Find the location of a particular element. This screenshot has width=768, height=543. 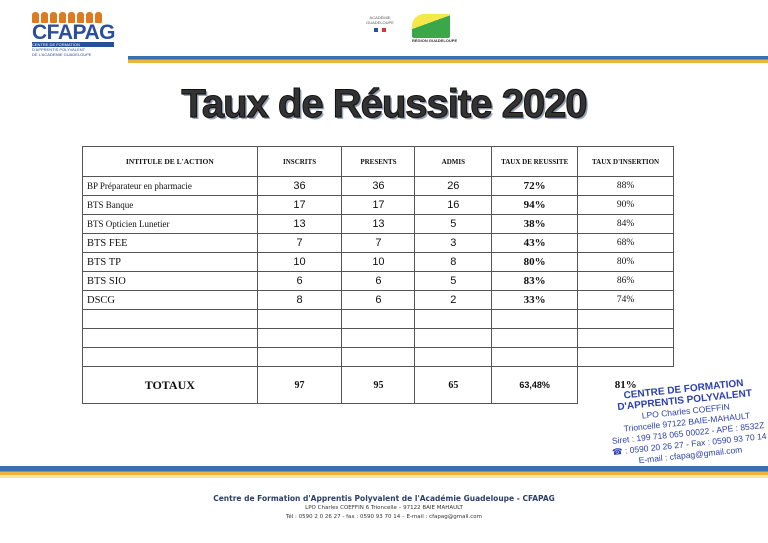

logo-subtitle: D'APPRENTIS POLYVALENT is located at coordinates (59, 49).